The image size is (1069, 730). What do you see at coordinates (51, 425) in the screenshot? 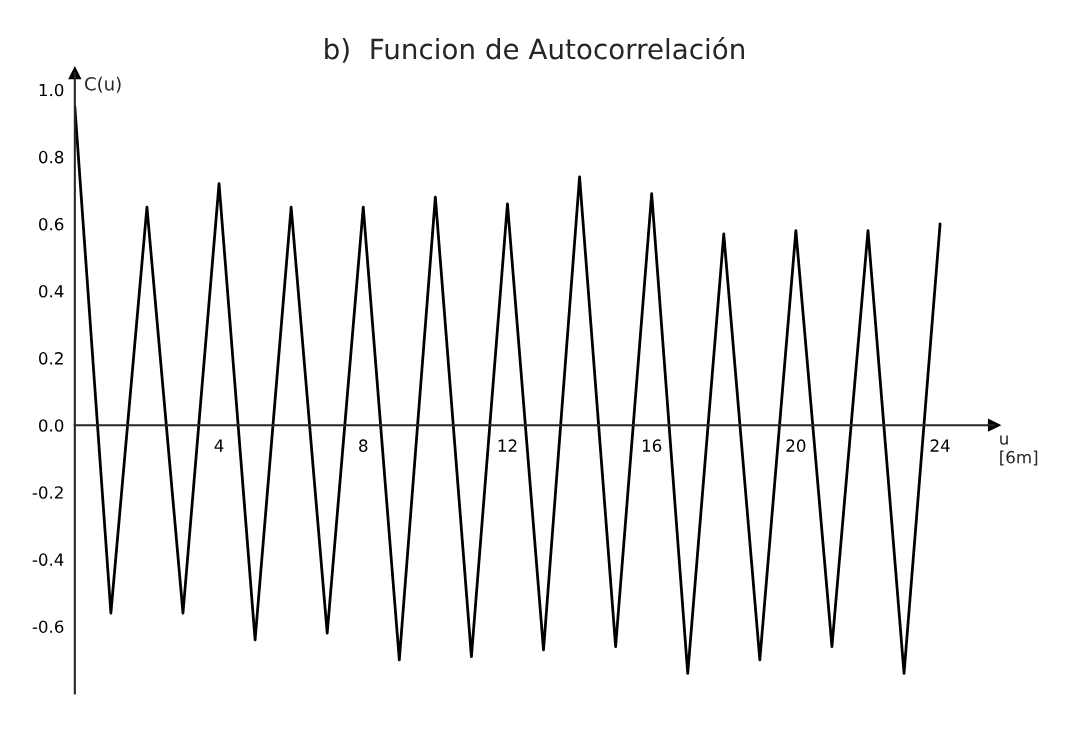
I see `y-tick-label: 0.0` at bounding box center [51, 425].